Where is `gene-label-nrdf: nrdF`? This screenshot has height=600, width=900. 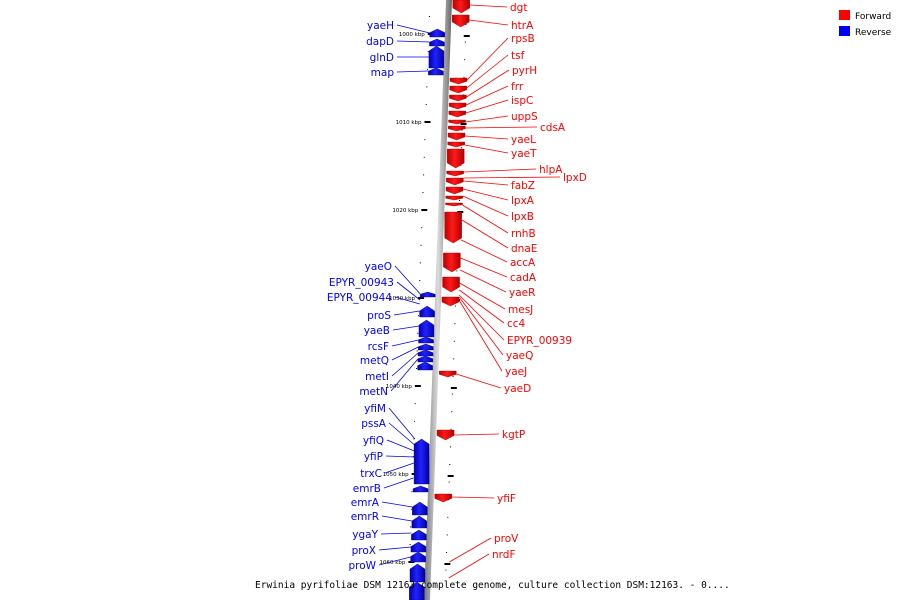 gene-label-nrdf: nrdF is located at coordinates (504, 555).